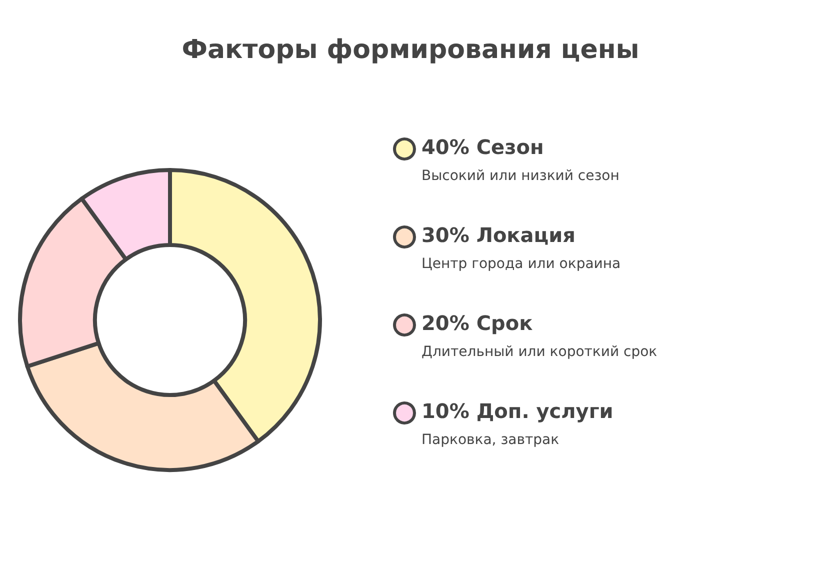 This screenshot has width=821, height=568. What do you see at coordinates (521, 264) in the screenshot?
I see `text: Центр города или окраина` at bounding box center [521, 264].